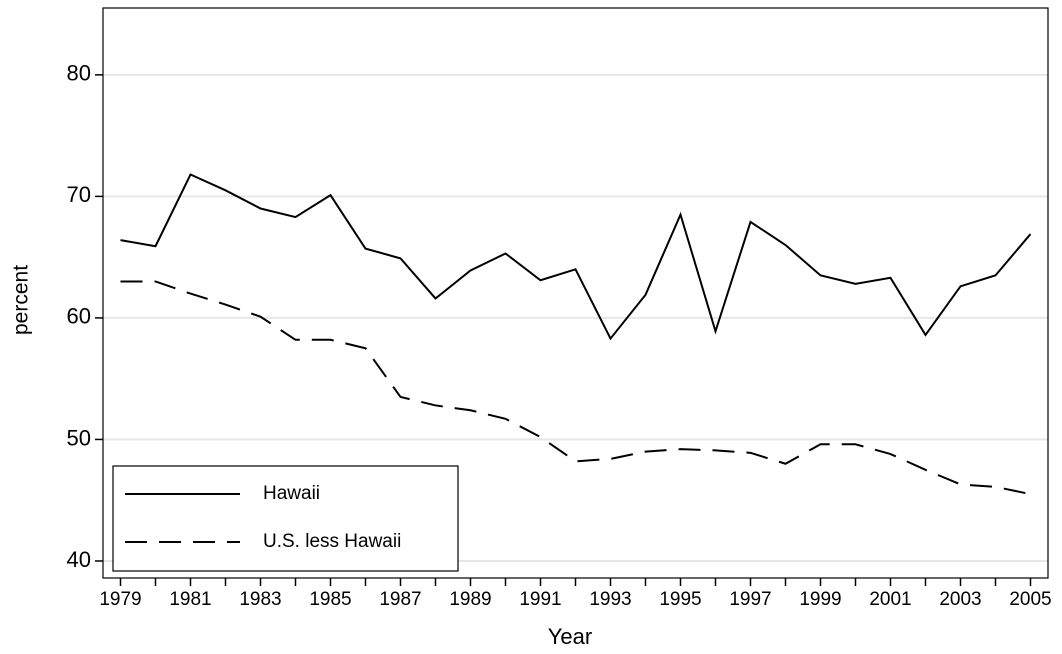 The image size is (1062, 654). I want to click on y-tick-label: 60, so click(79, 316).